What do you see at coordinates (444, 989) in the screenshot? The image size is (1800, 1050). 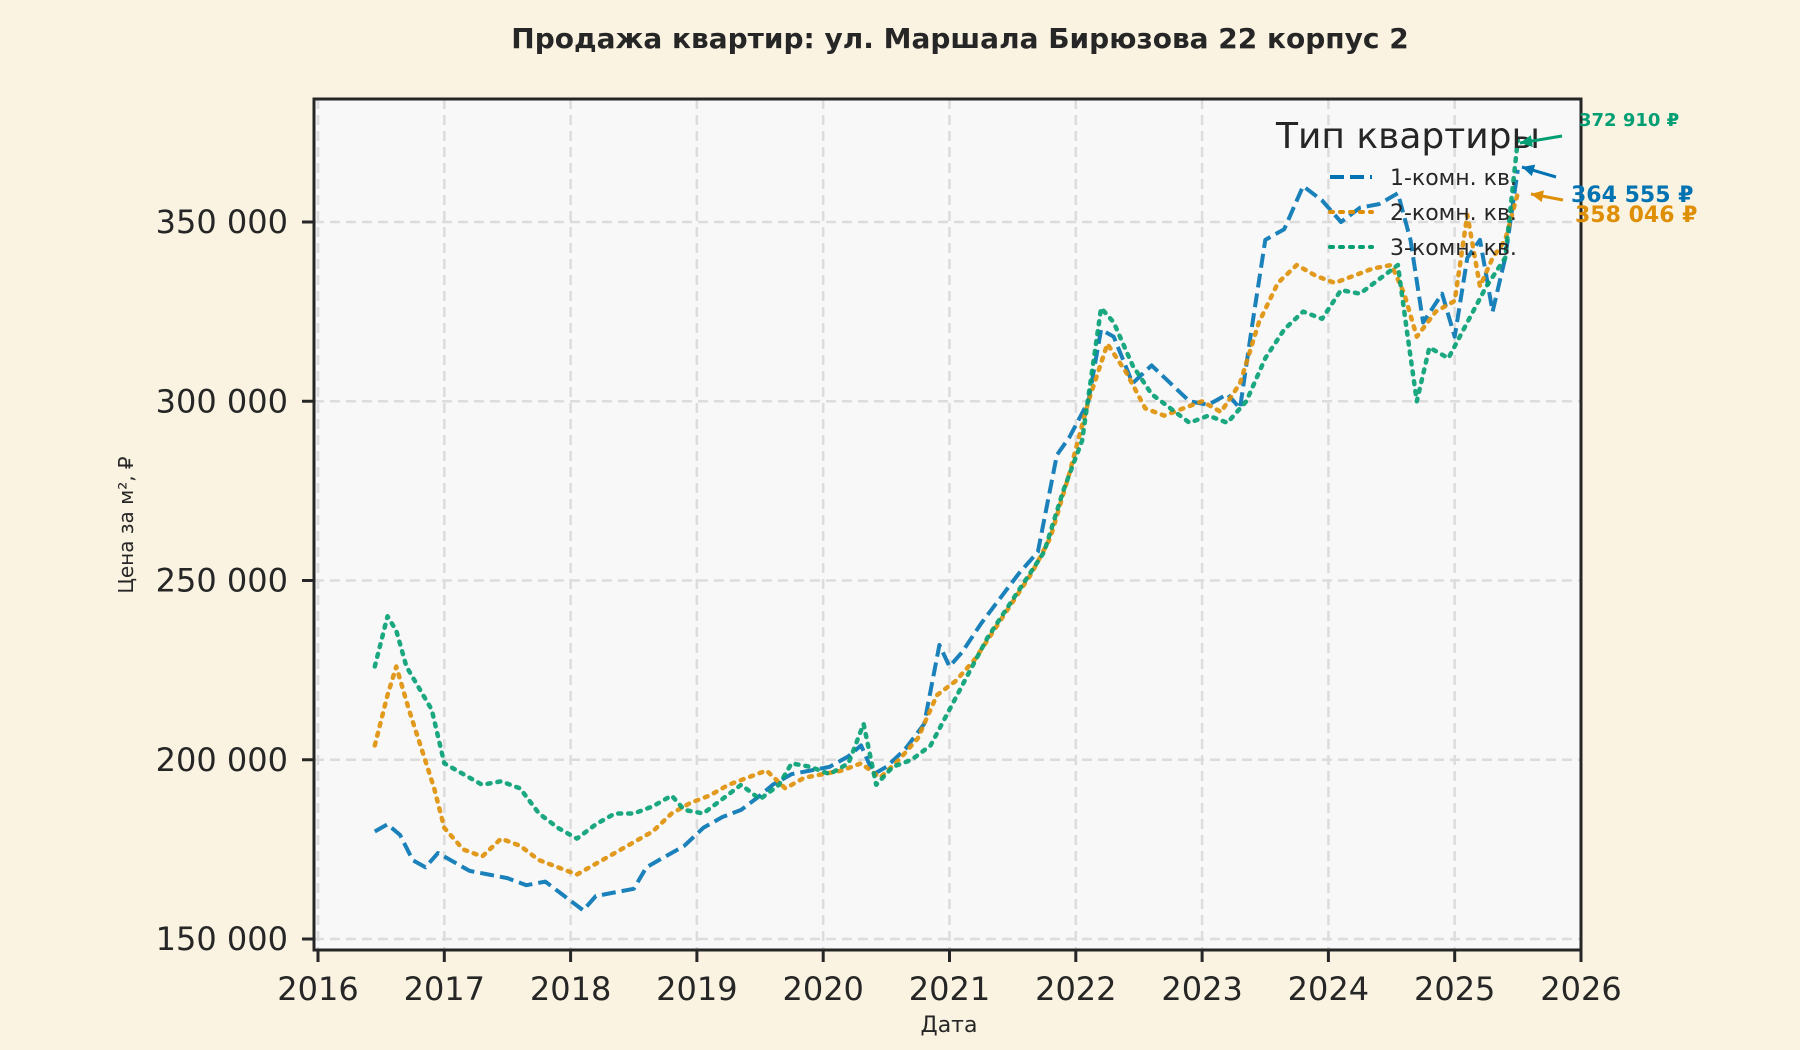 I see `x-tick-label: 2017` at bounding box center [444, 989].